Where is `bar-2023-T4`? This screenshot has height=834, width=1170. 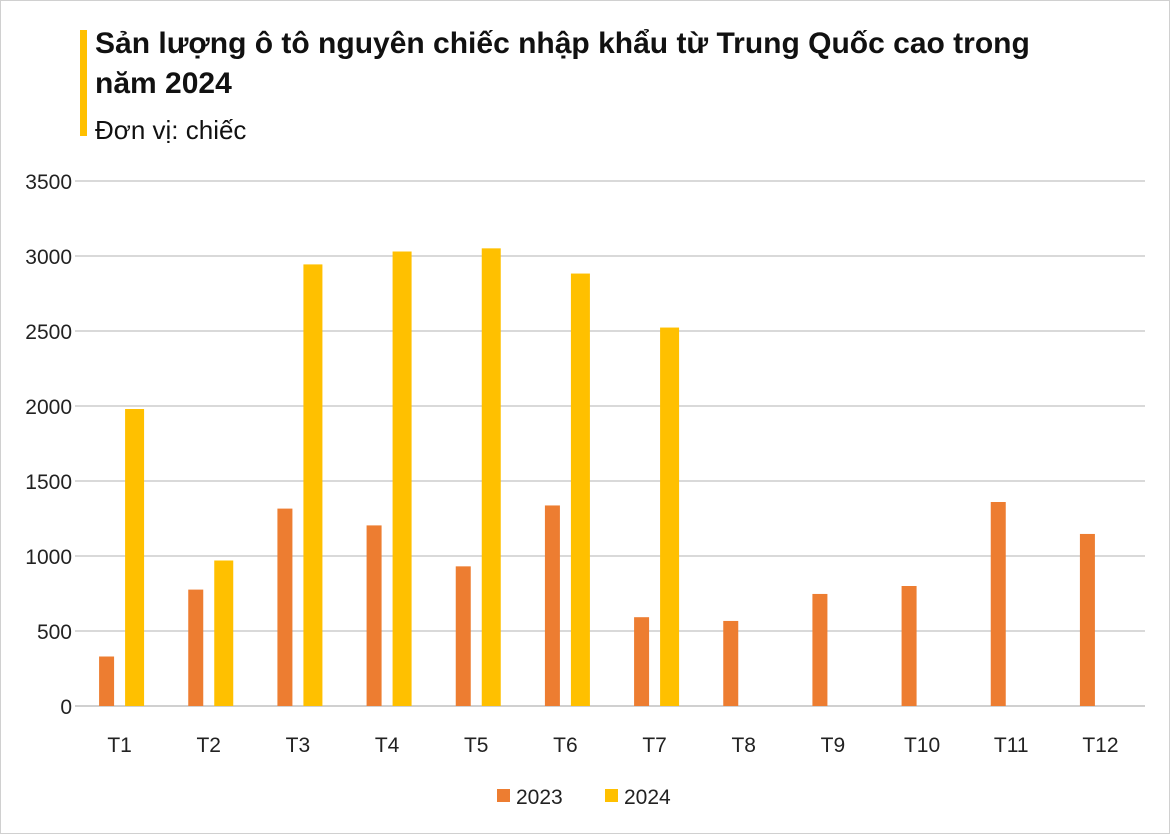
bar-2023-T4 is located at coordinates (374, 615).